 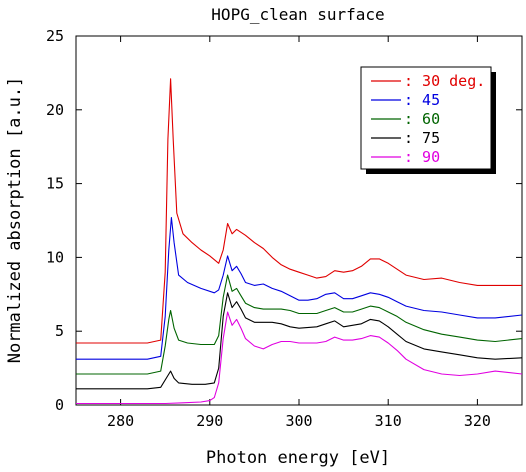 I want to click on legend-items: : 30 deg.: 45: 60: 75: 90, so click(x=428, y=119).